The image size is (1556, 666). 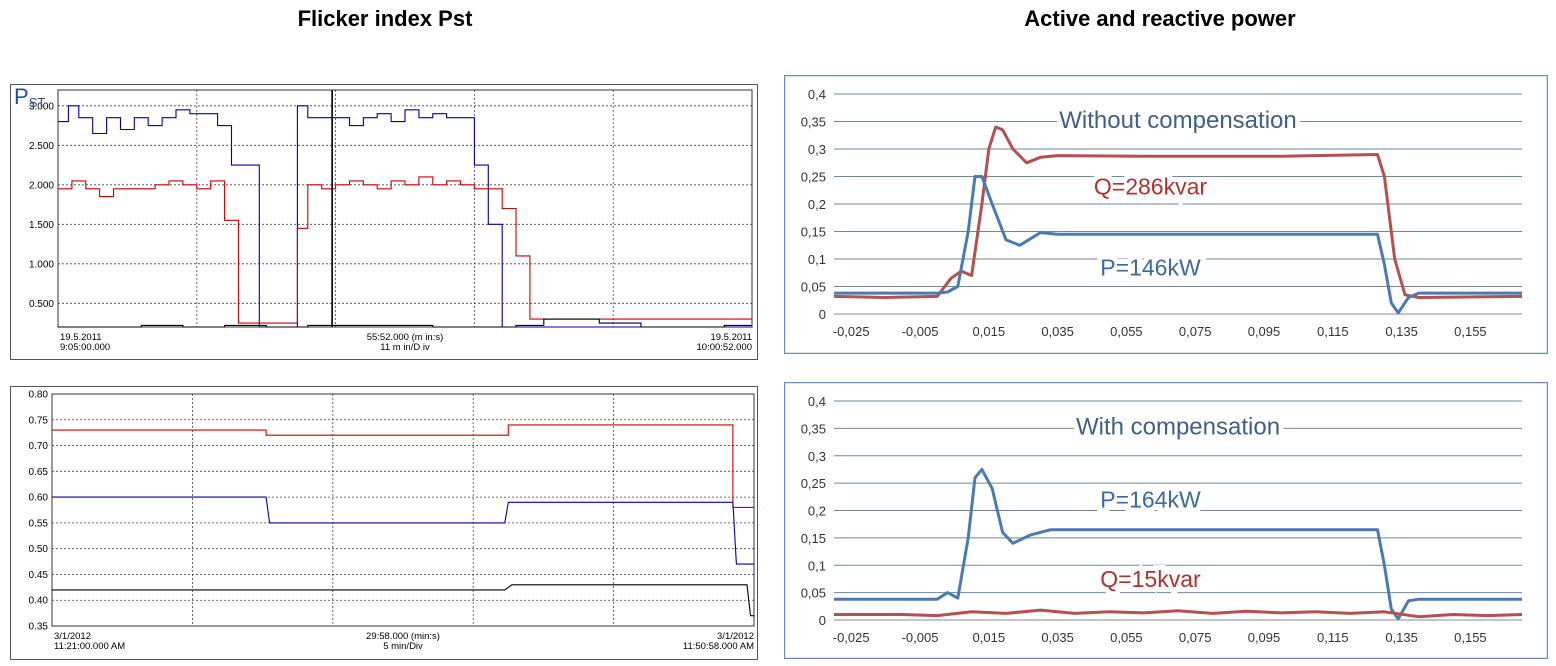 What do you see at coordinates (403, 636) in the screenshot?
I see `x-label-span: 29:58.000 (min:s)` at bounding box center [403, 636].